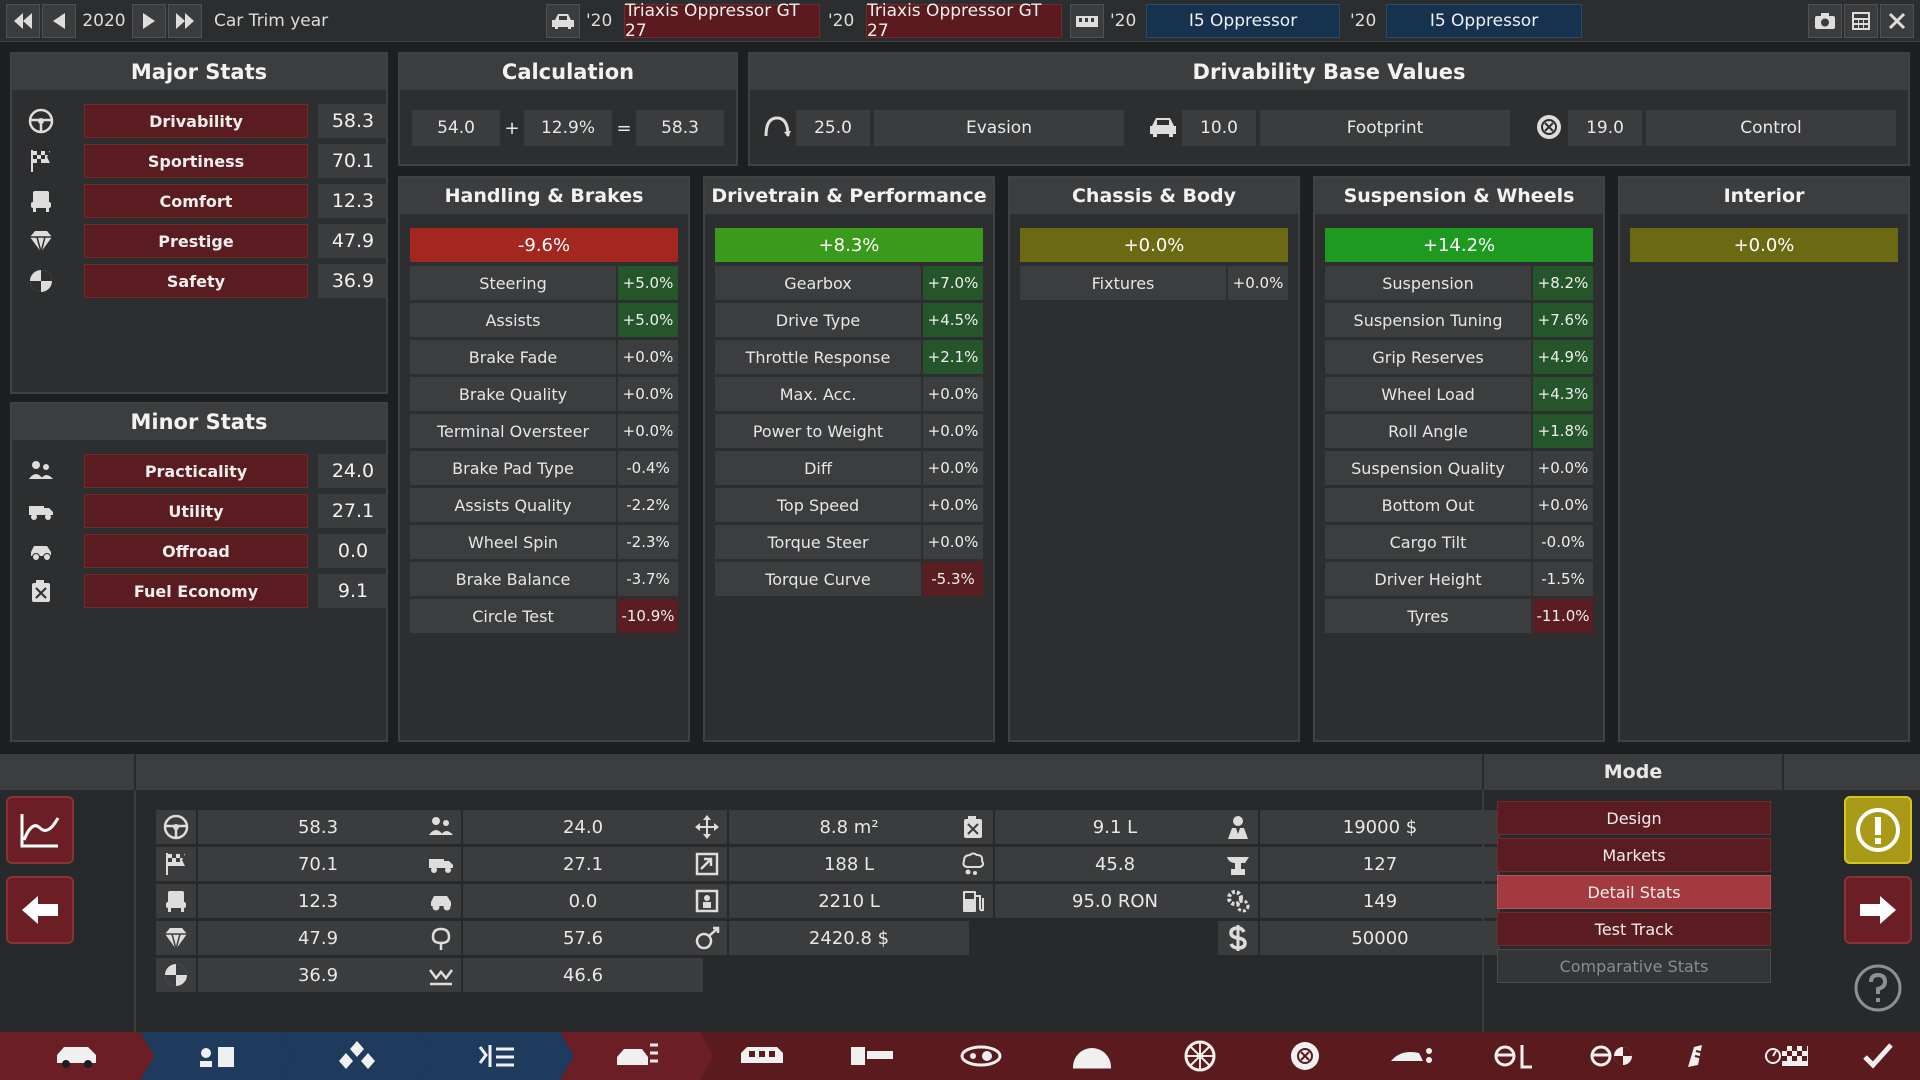 The image size is (1920, 1080). Describe the element at coordinates (353, 201) in the screenshot. I see `comfort-value: 12.3` at that location.